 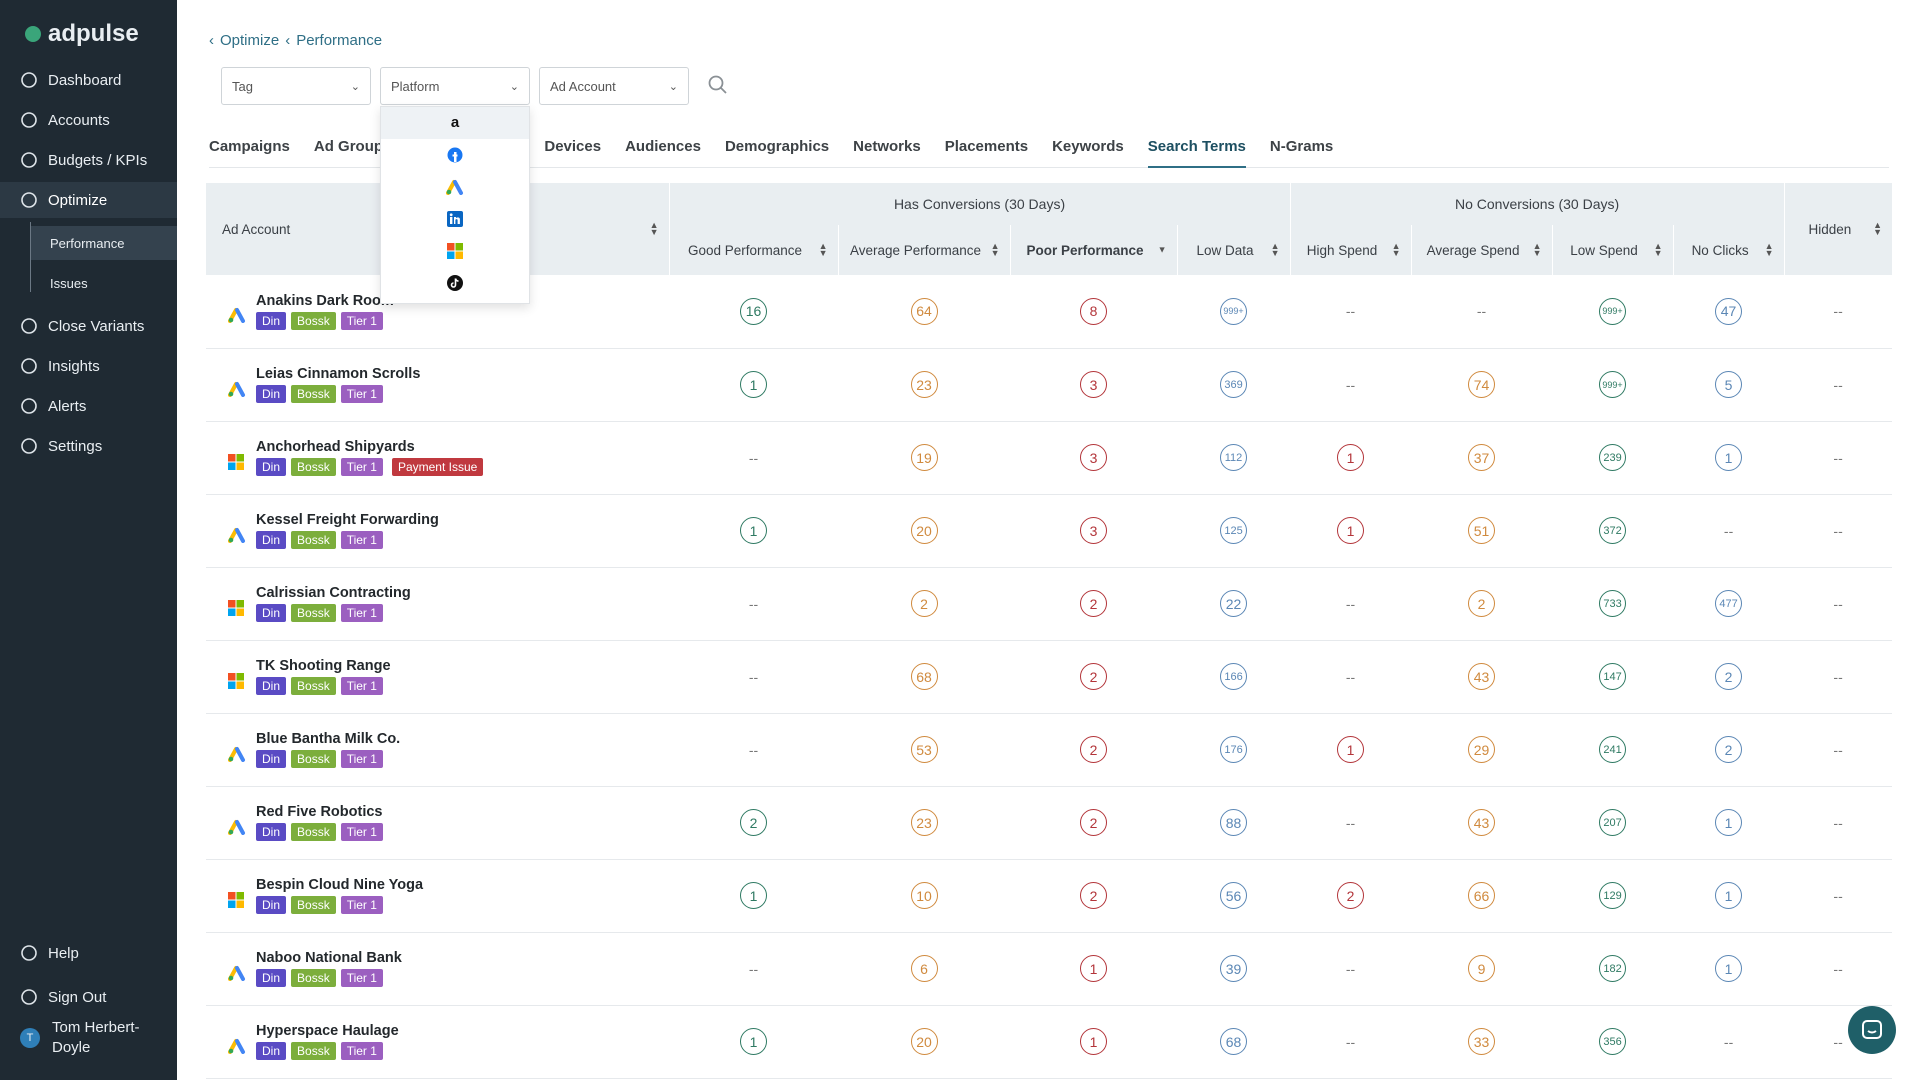 What do you see at coordinates (887, 146) in the screenshot?
I see `tab: Networks` at bounding box center [887, 146].